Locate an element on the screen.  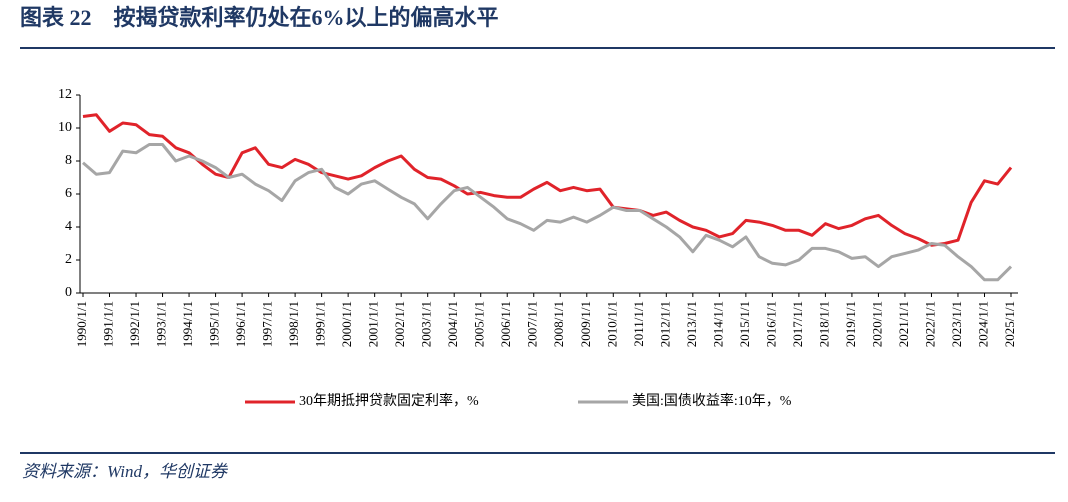
x-tick-label: 1990/1/1 is located at coordinates (81, 324).